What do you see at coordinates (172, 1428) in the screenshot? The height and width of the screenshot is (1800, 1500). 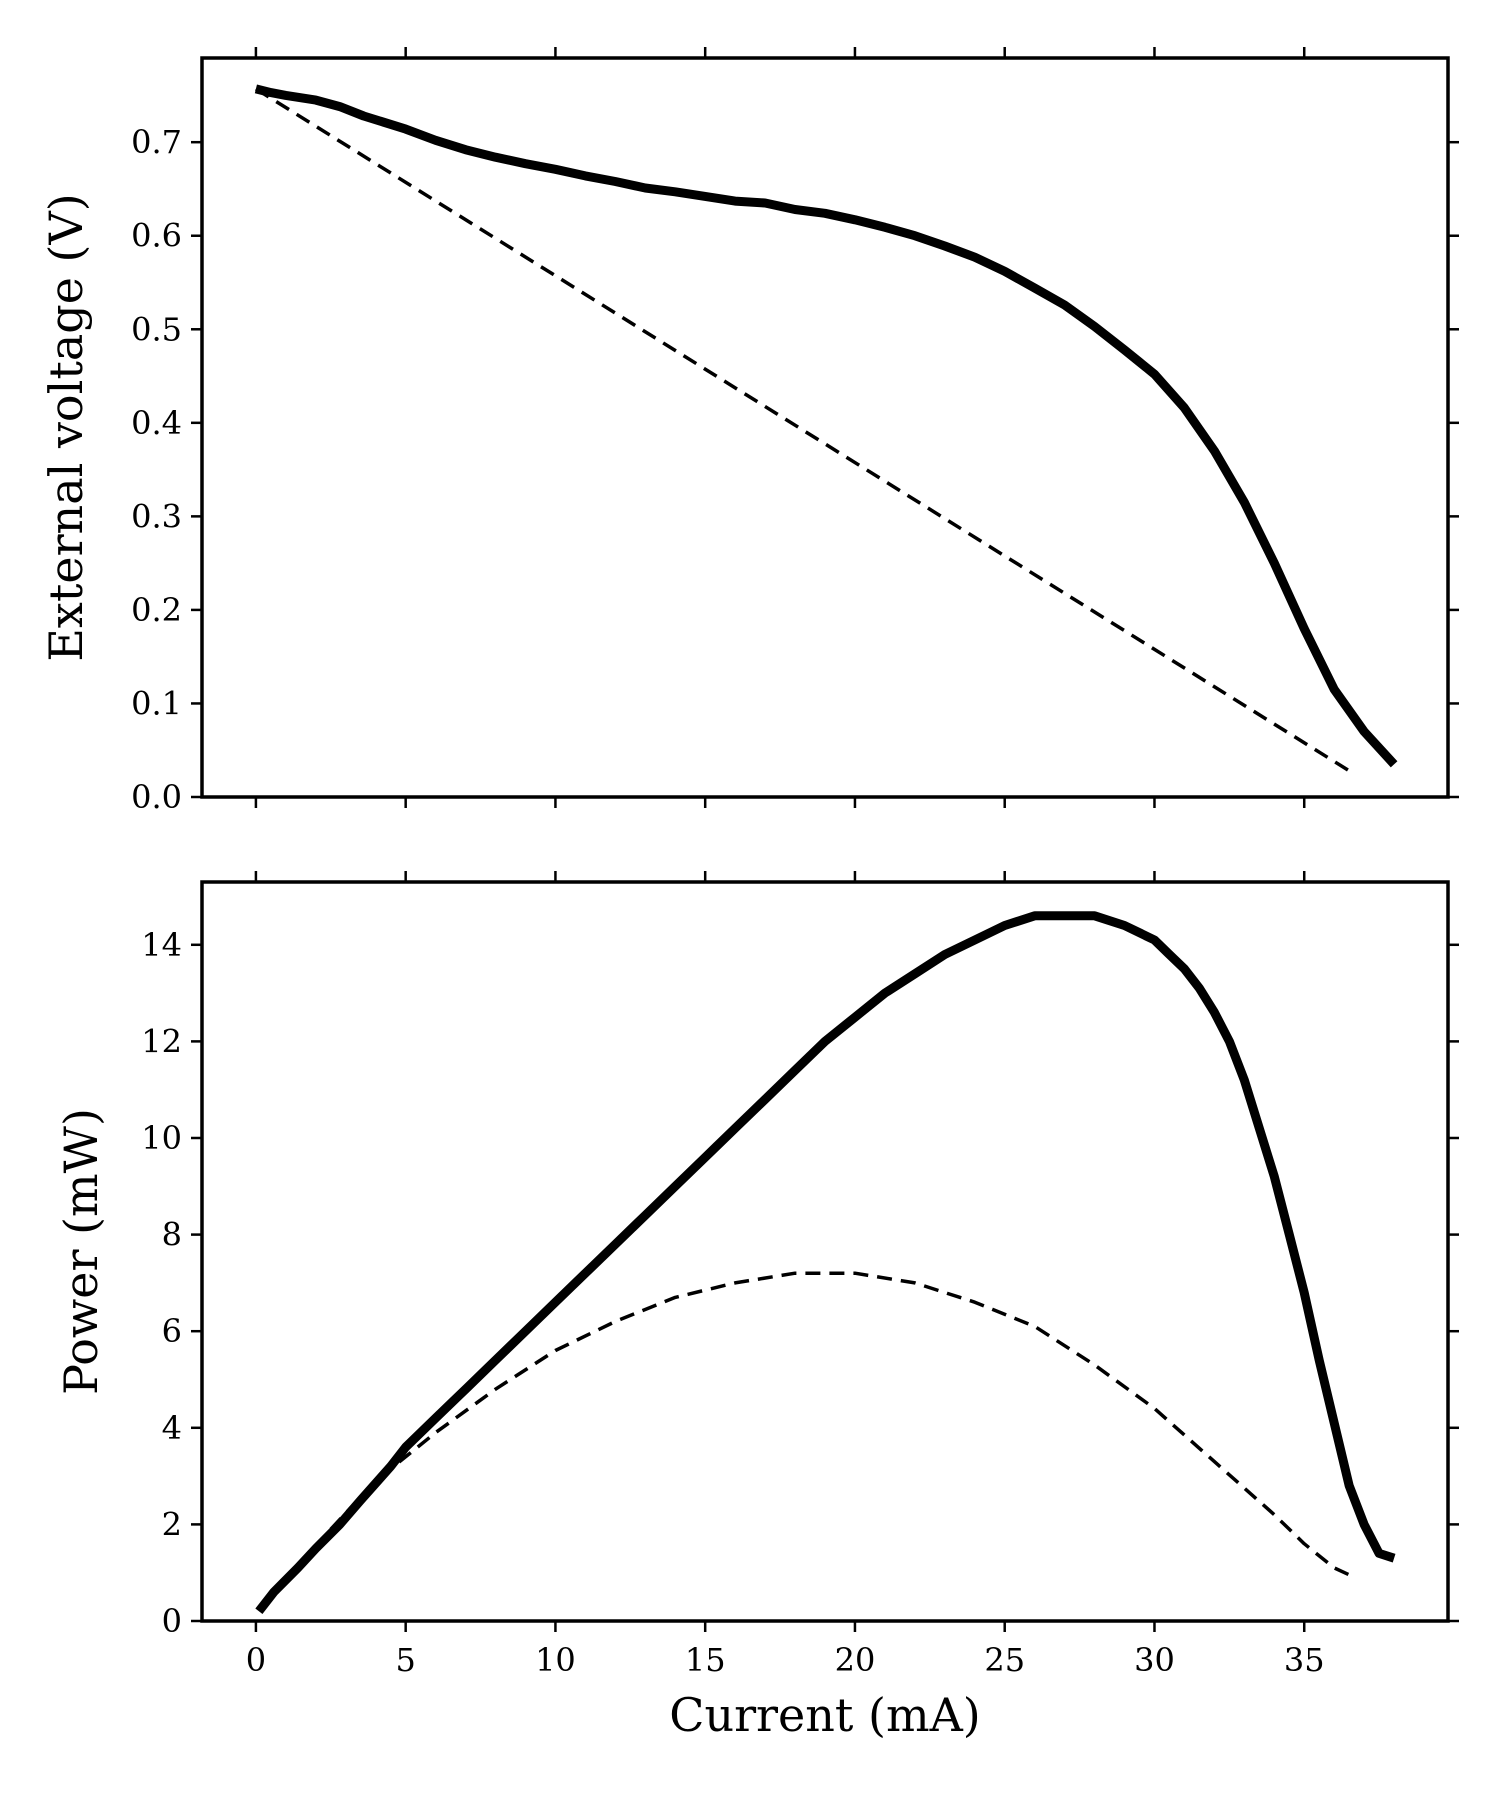 I see `power-y-tick-label: 4` at bounding box center [172, 1428].